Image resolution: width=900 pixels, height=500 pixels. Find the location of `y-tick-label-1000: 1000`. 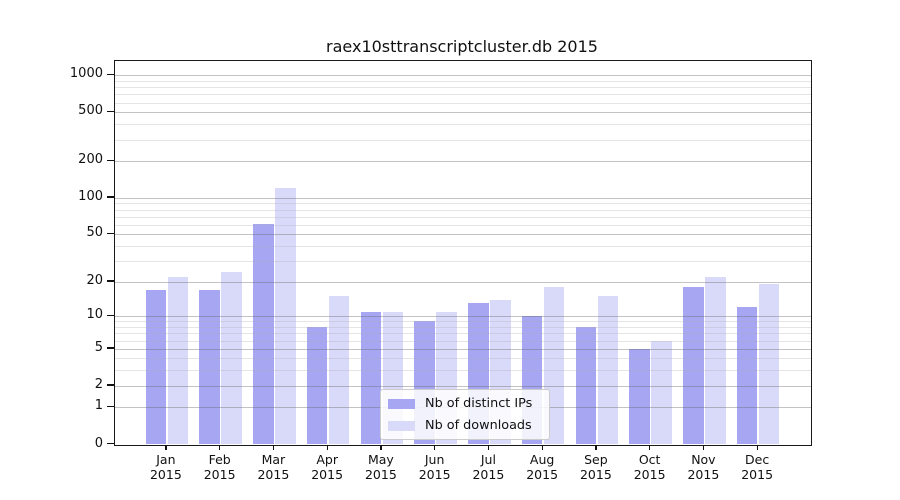

y-tick-label-1000: 1000 is located at coordinates (86, 74).